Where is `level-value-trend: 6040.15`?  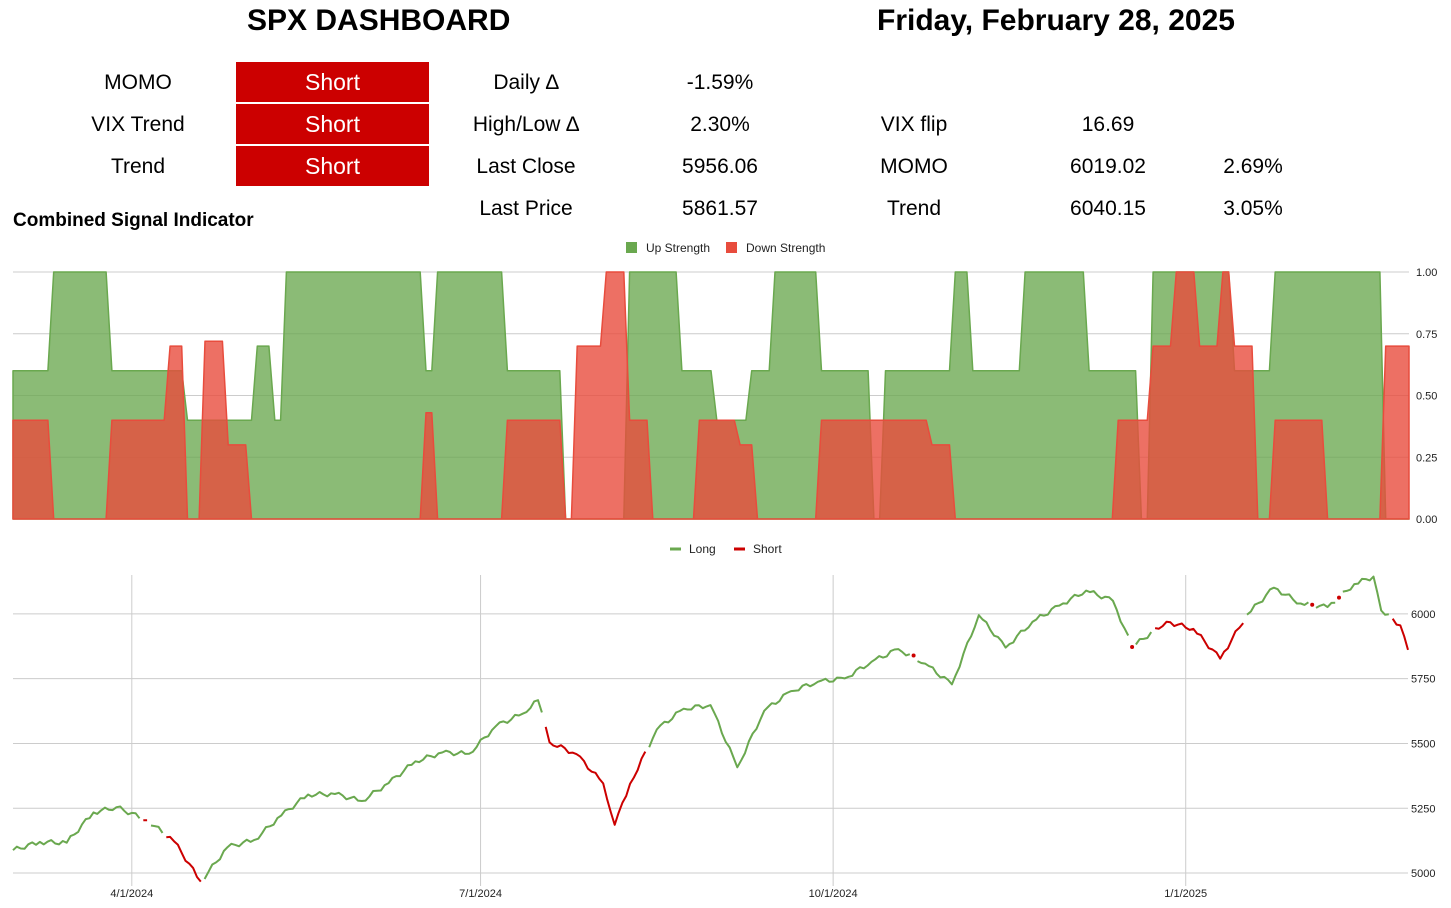
level-value-trend: 6040.15 is located at coordinates (1108, 208).